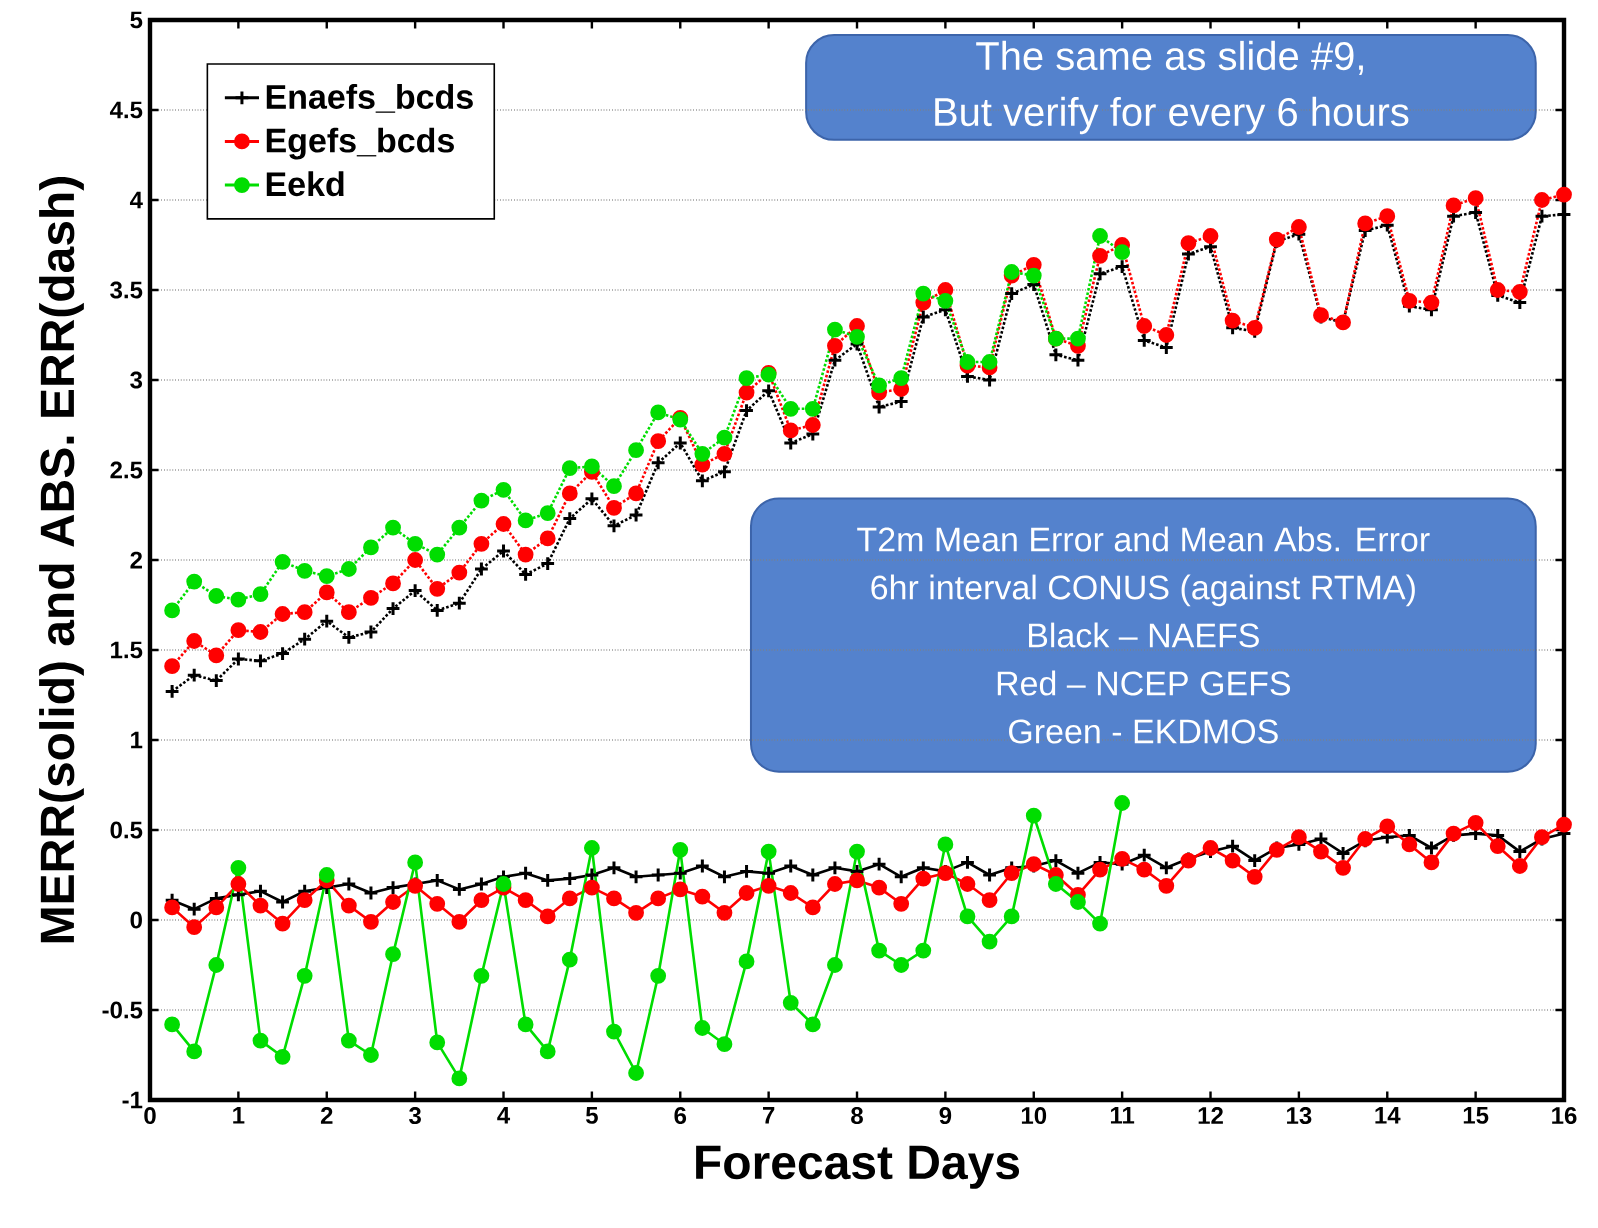 The height and width of the screenshot is (1228, 1598). I want to click on annotation: Green - EKDMOS, so click(1143, 731).